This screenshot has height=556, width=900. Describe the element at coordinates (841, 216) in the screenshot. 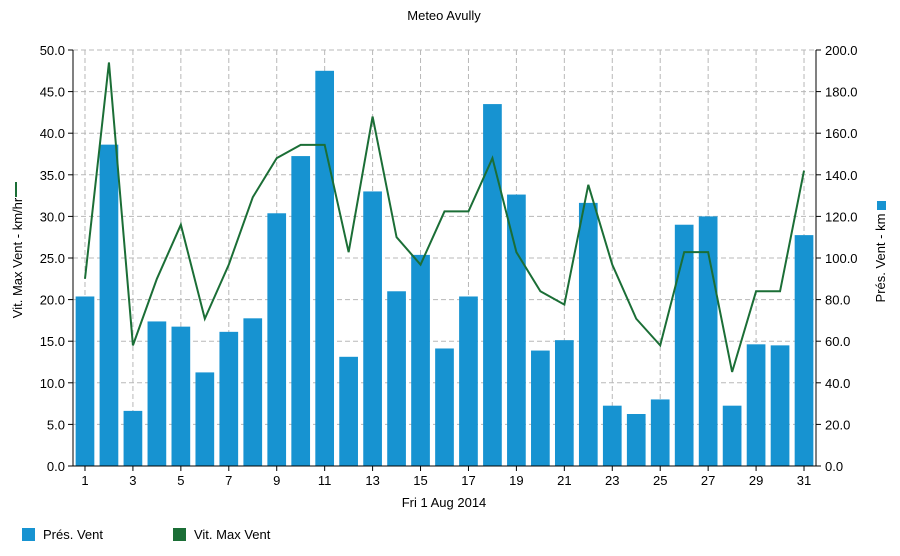

I see `right-tick-label: 120.0` at that location.